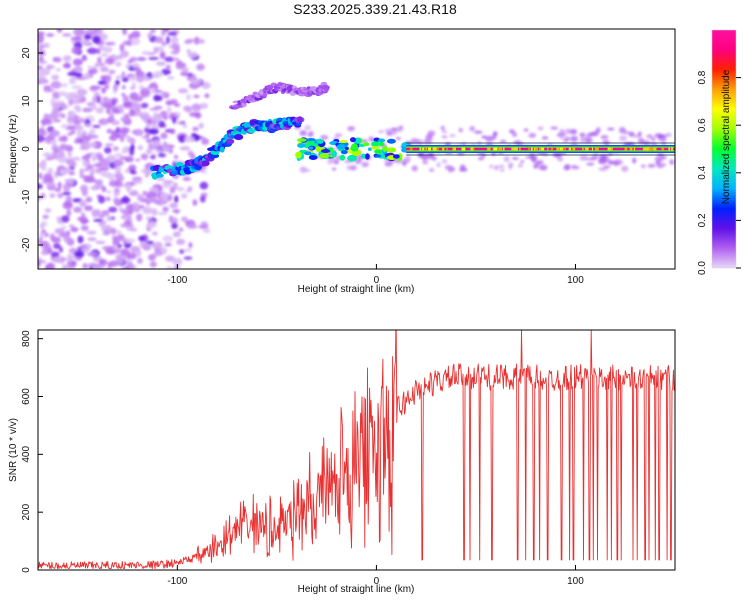 The image size is (750, 600). I want to click on colorbar-tick-label: 0.2, so click(702, 220).